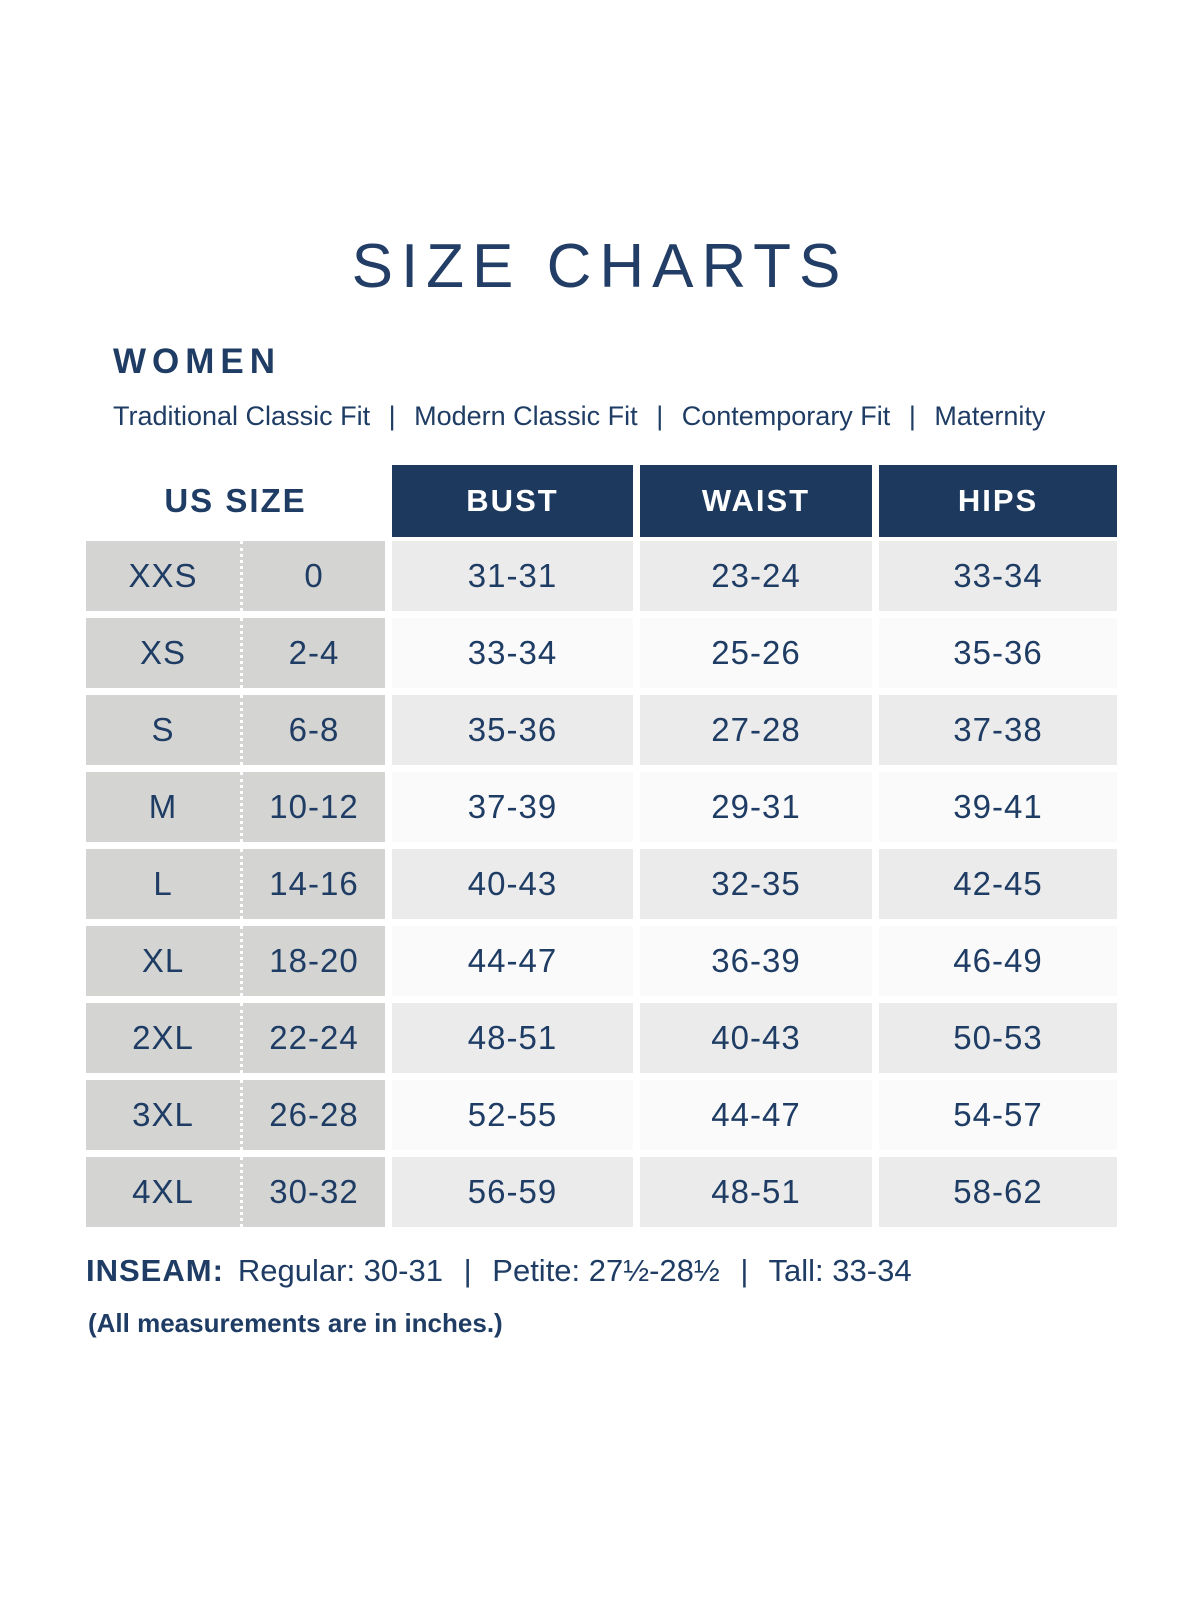  What do you see at coordinates (752, 652) in the screenshot?
I see `cell-waist: 25-26` at bounding box center [752, 652].